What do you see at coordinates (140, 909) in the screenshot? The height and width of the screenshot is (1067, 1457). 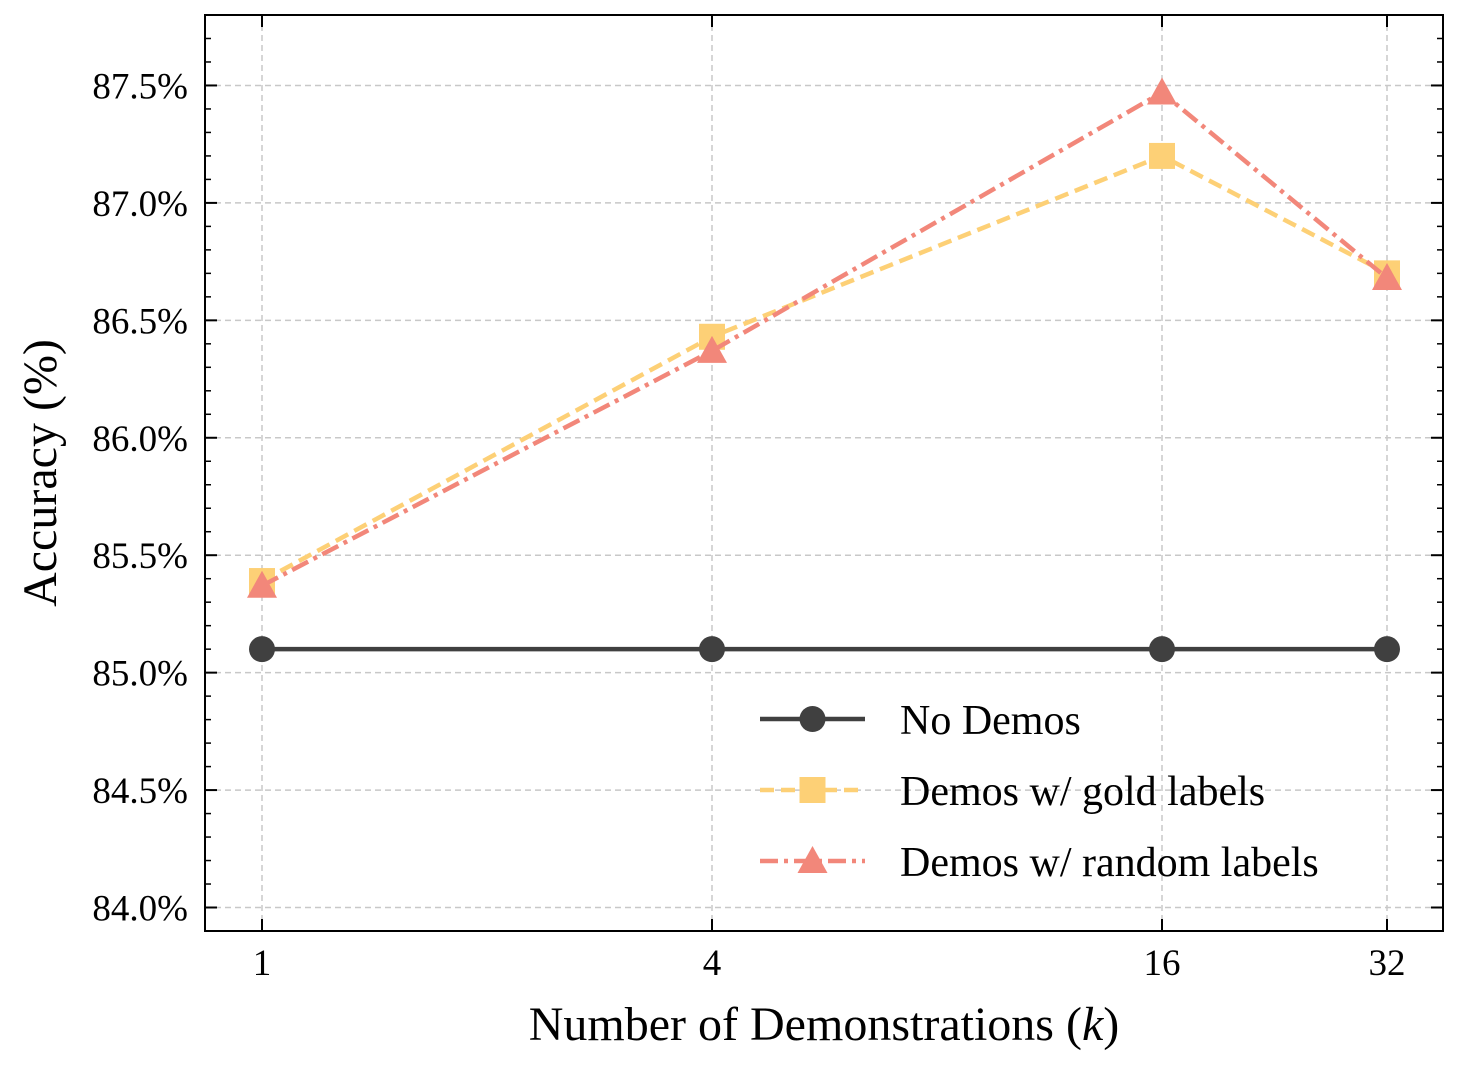 I see `y-tick-label: 84.0%` at bounding box center [140, 909].